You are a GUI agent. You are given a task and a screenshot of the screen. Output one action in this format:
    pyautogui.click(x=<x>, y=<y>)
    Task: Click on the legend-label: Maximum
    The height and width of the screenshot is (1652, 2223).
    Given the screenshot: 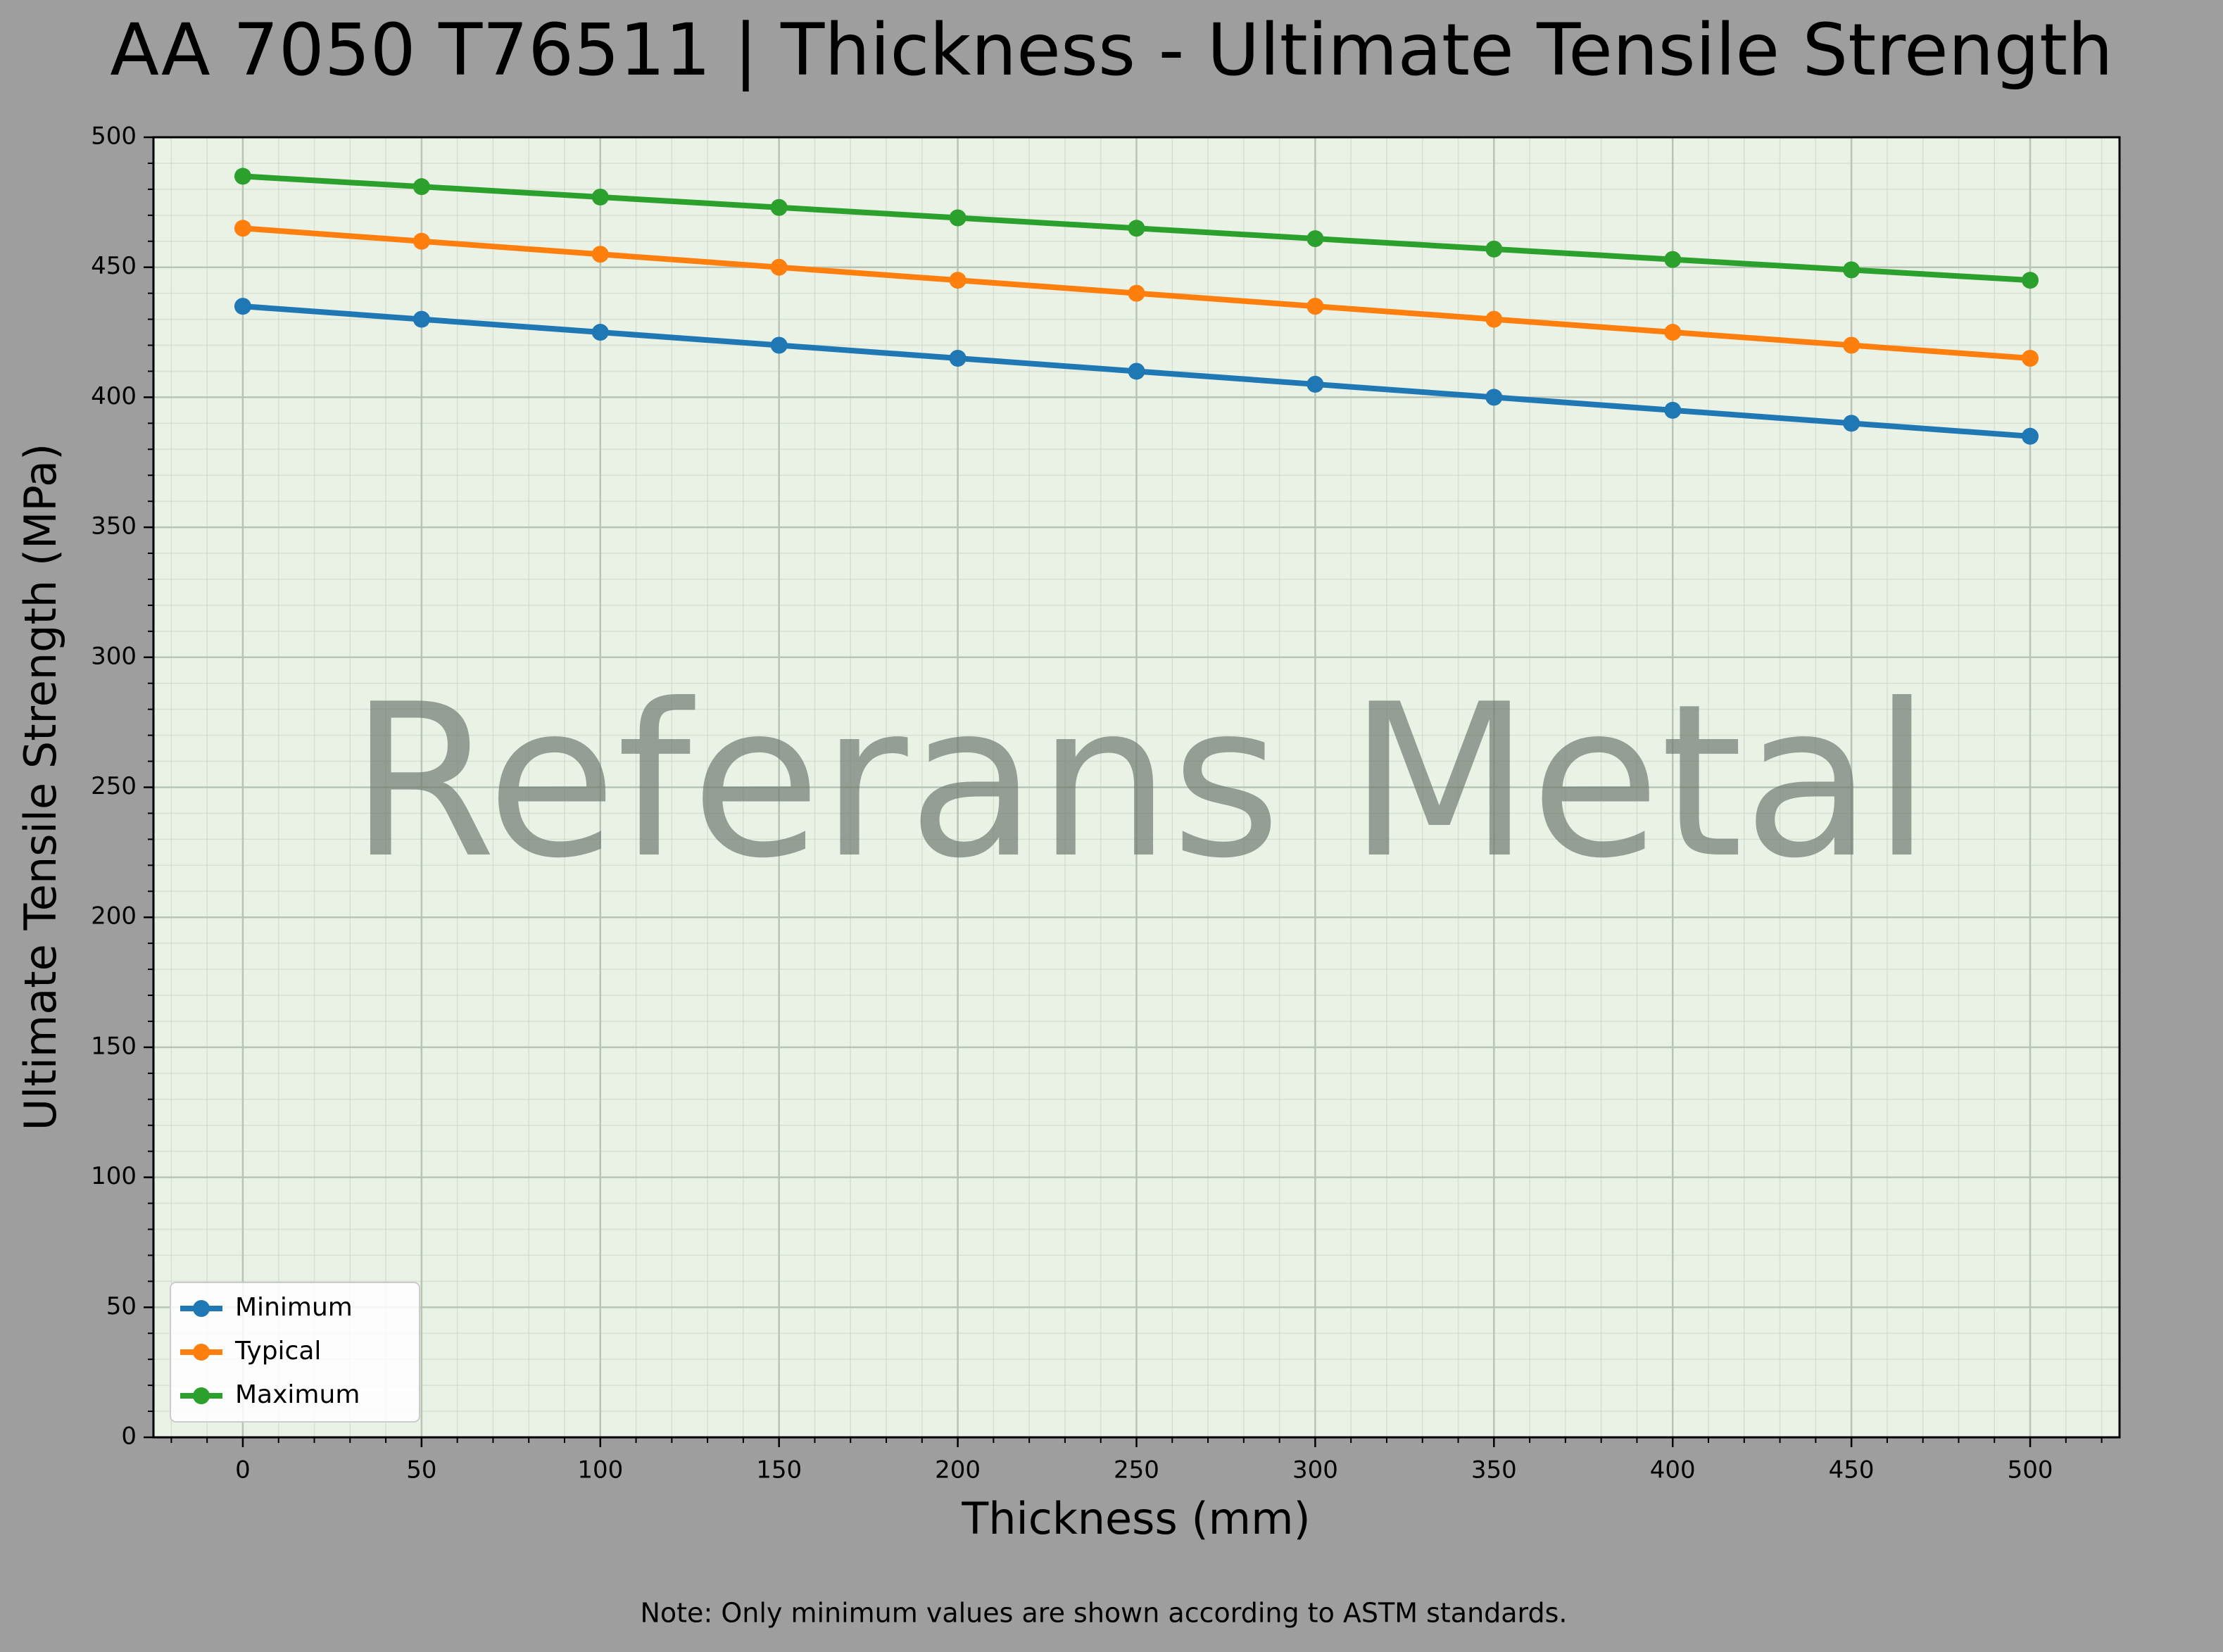 What is the action you would take?
    pyautogui.click(x=298, y=1394)
    